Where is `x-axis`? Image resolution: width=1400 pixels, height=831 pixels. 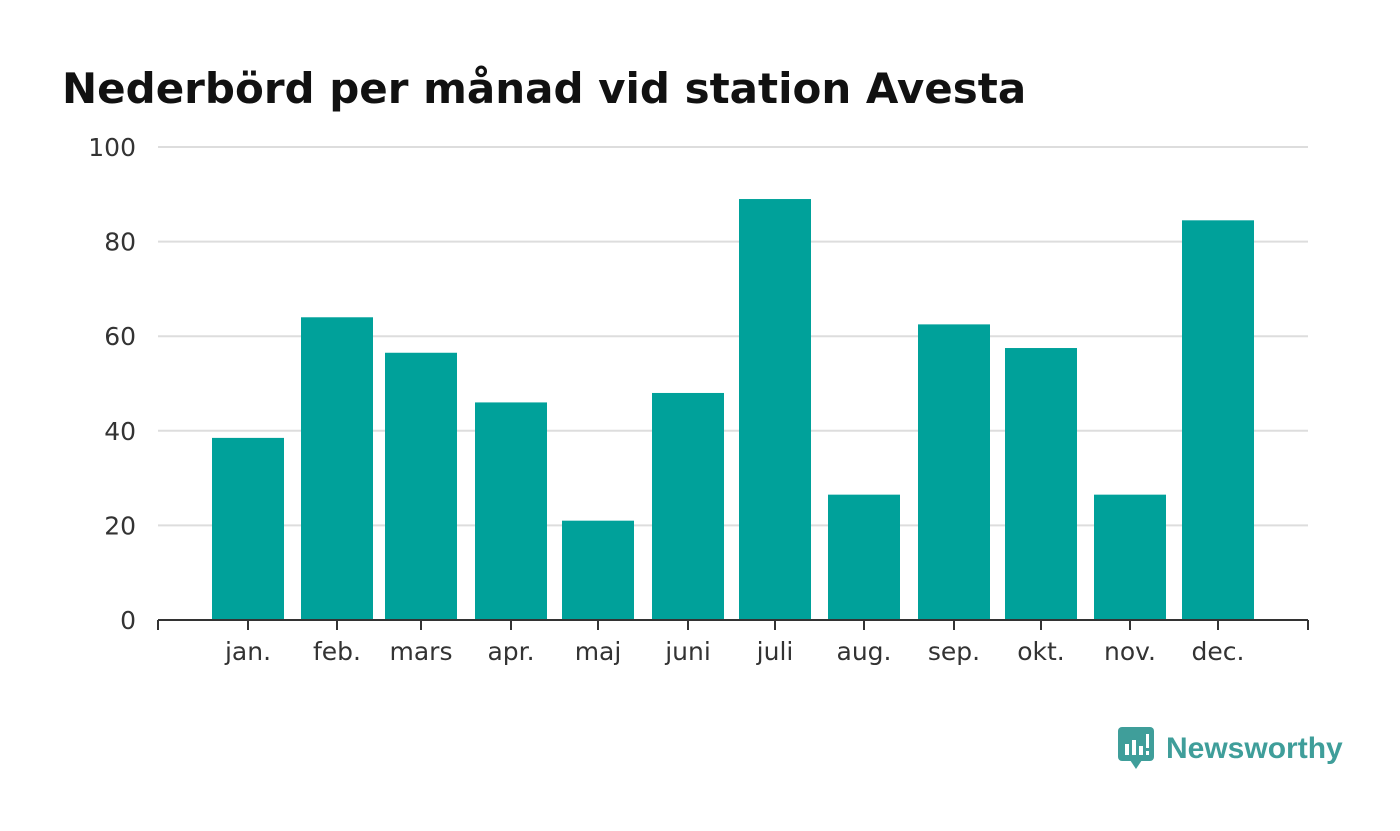
x-axis is located at coordinates (733, 624).